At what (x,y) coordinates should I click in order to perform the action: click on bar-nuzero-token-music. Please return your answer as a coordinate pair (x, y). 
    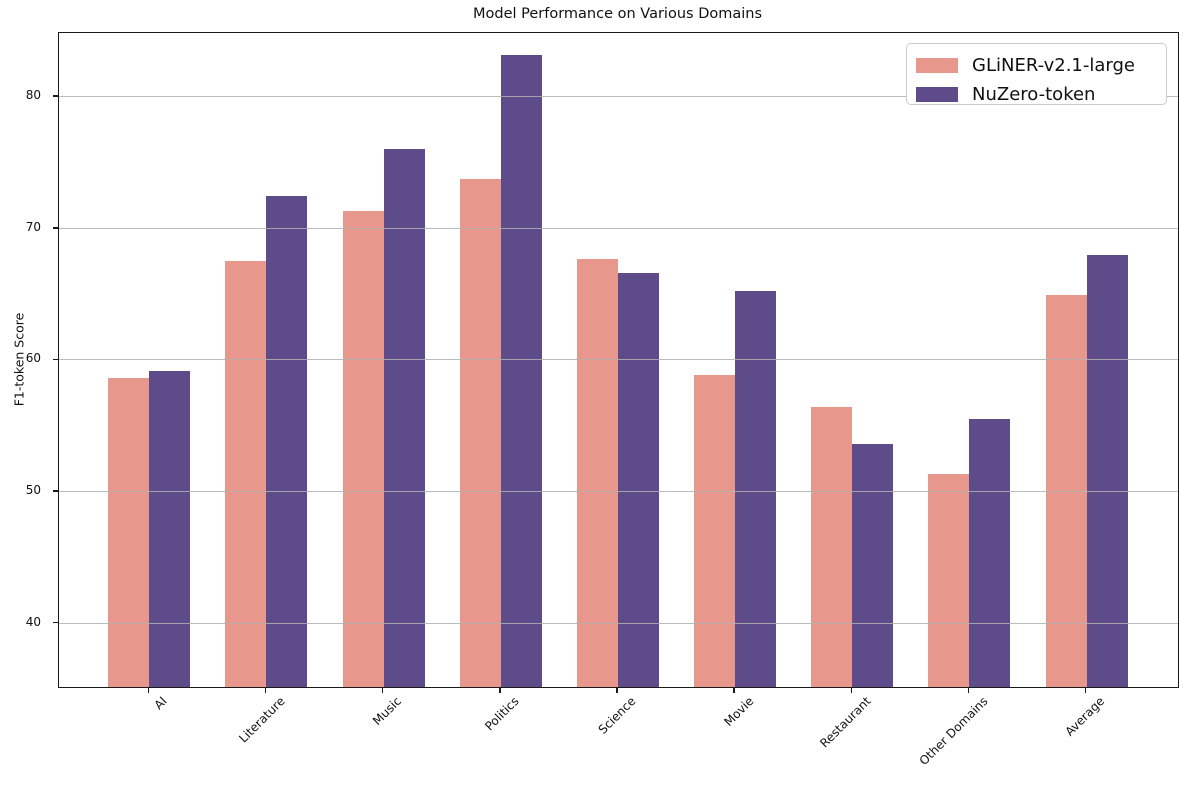
    Looking at the image, I should click on (404, 417).